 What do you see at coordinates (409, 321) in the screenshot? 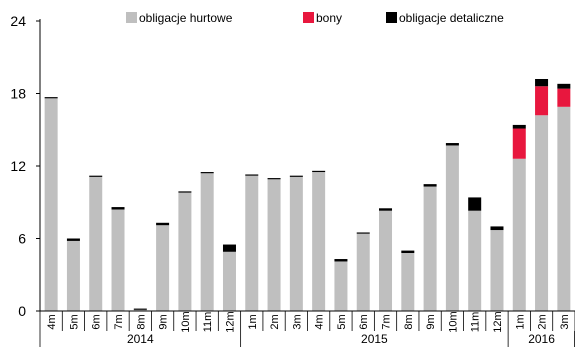
I see `x-tick-label-8m-16: 8m` at bounding box center [409, 321].